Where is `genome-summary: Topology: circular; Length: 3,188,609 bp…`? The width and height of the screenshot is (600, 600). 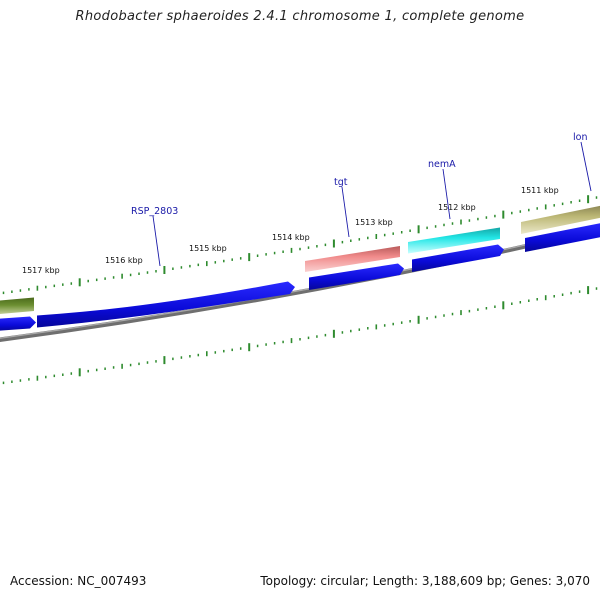 genome-summary: Topology: circular; Length: 3,188,609 bp… is located at coordinates (425, 581).